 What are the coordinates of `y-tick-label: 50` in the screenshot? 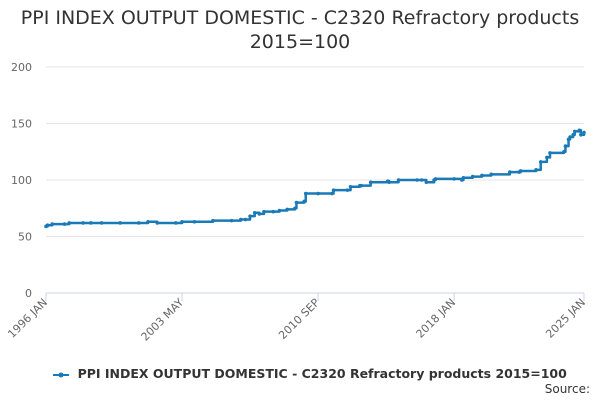 It's located at (25, 237).